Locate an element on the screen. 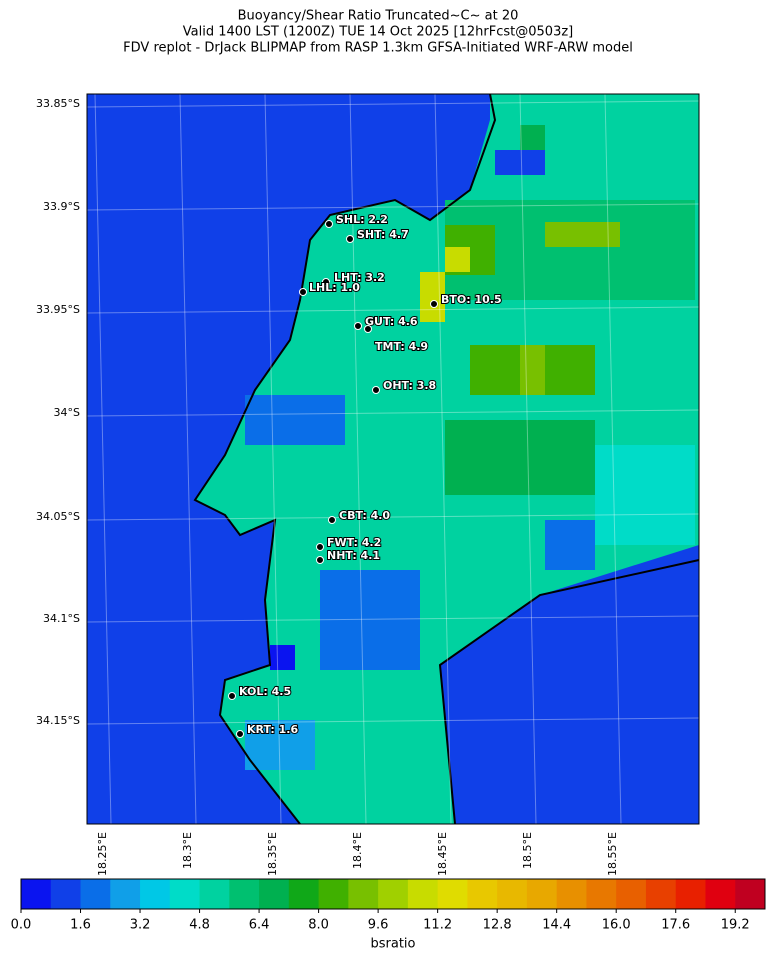 Image resolution: width=775 pixels, height=966 pixels. lon-label: 18.3°E is located at coordinates (187, 850).